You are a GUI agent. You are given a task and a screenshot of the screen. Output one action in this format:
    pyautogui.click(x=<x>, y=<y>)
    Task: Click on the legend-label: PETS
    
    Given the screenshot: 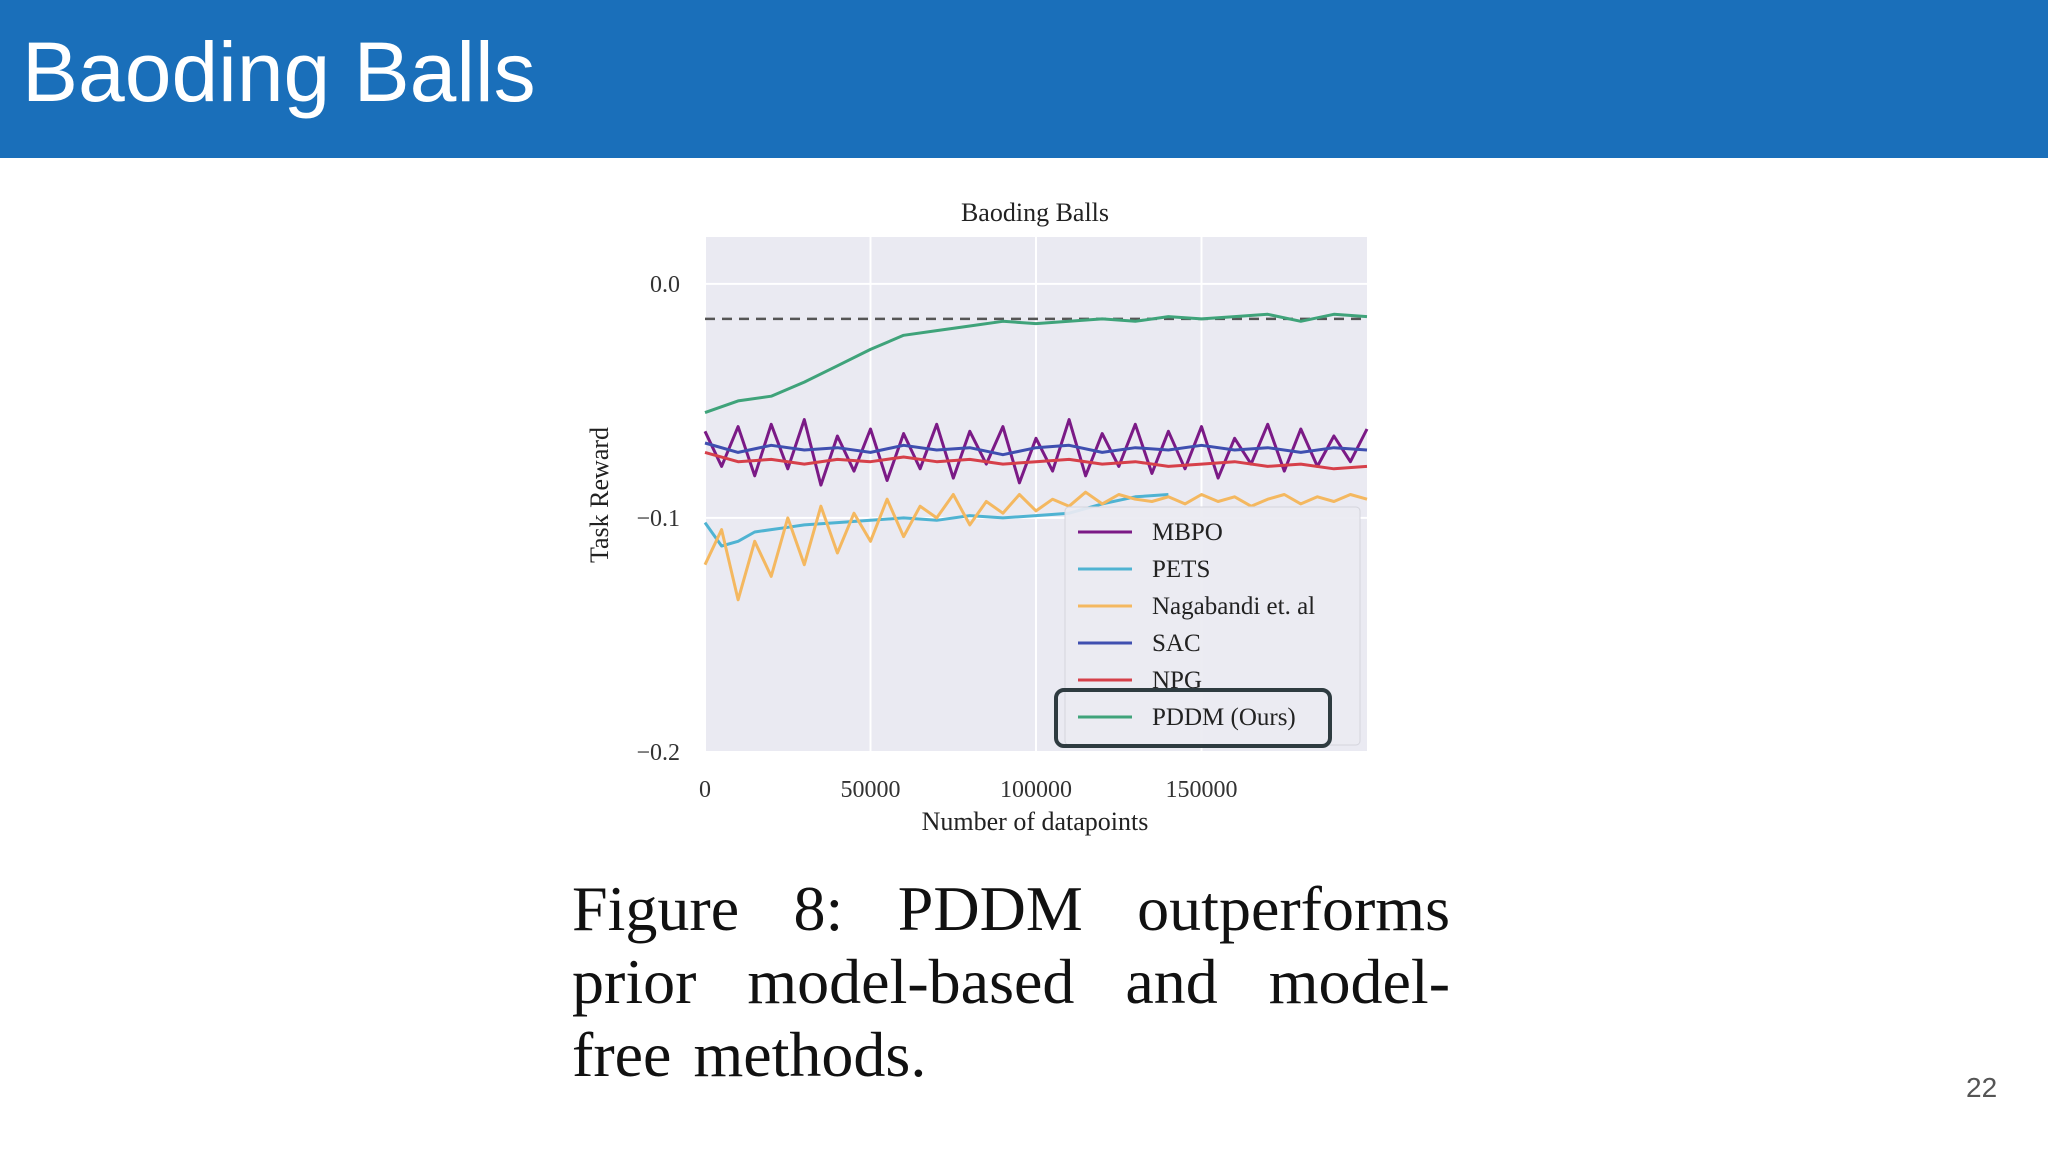 What is the action you would take?
    pyautogui.click(x=1181, y=569)
    